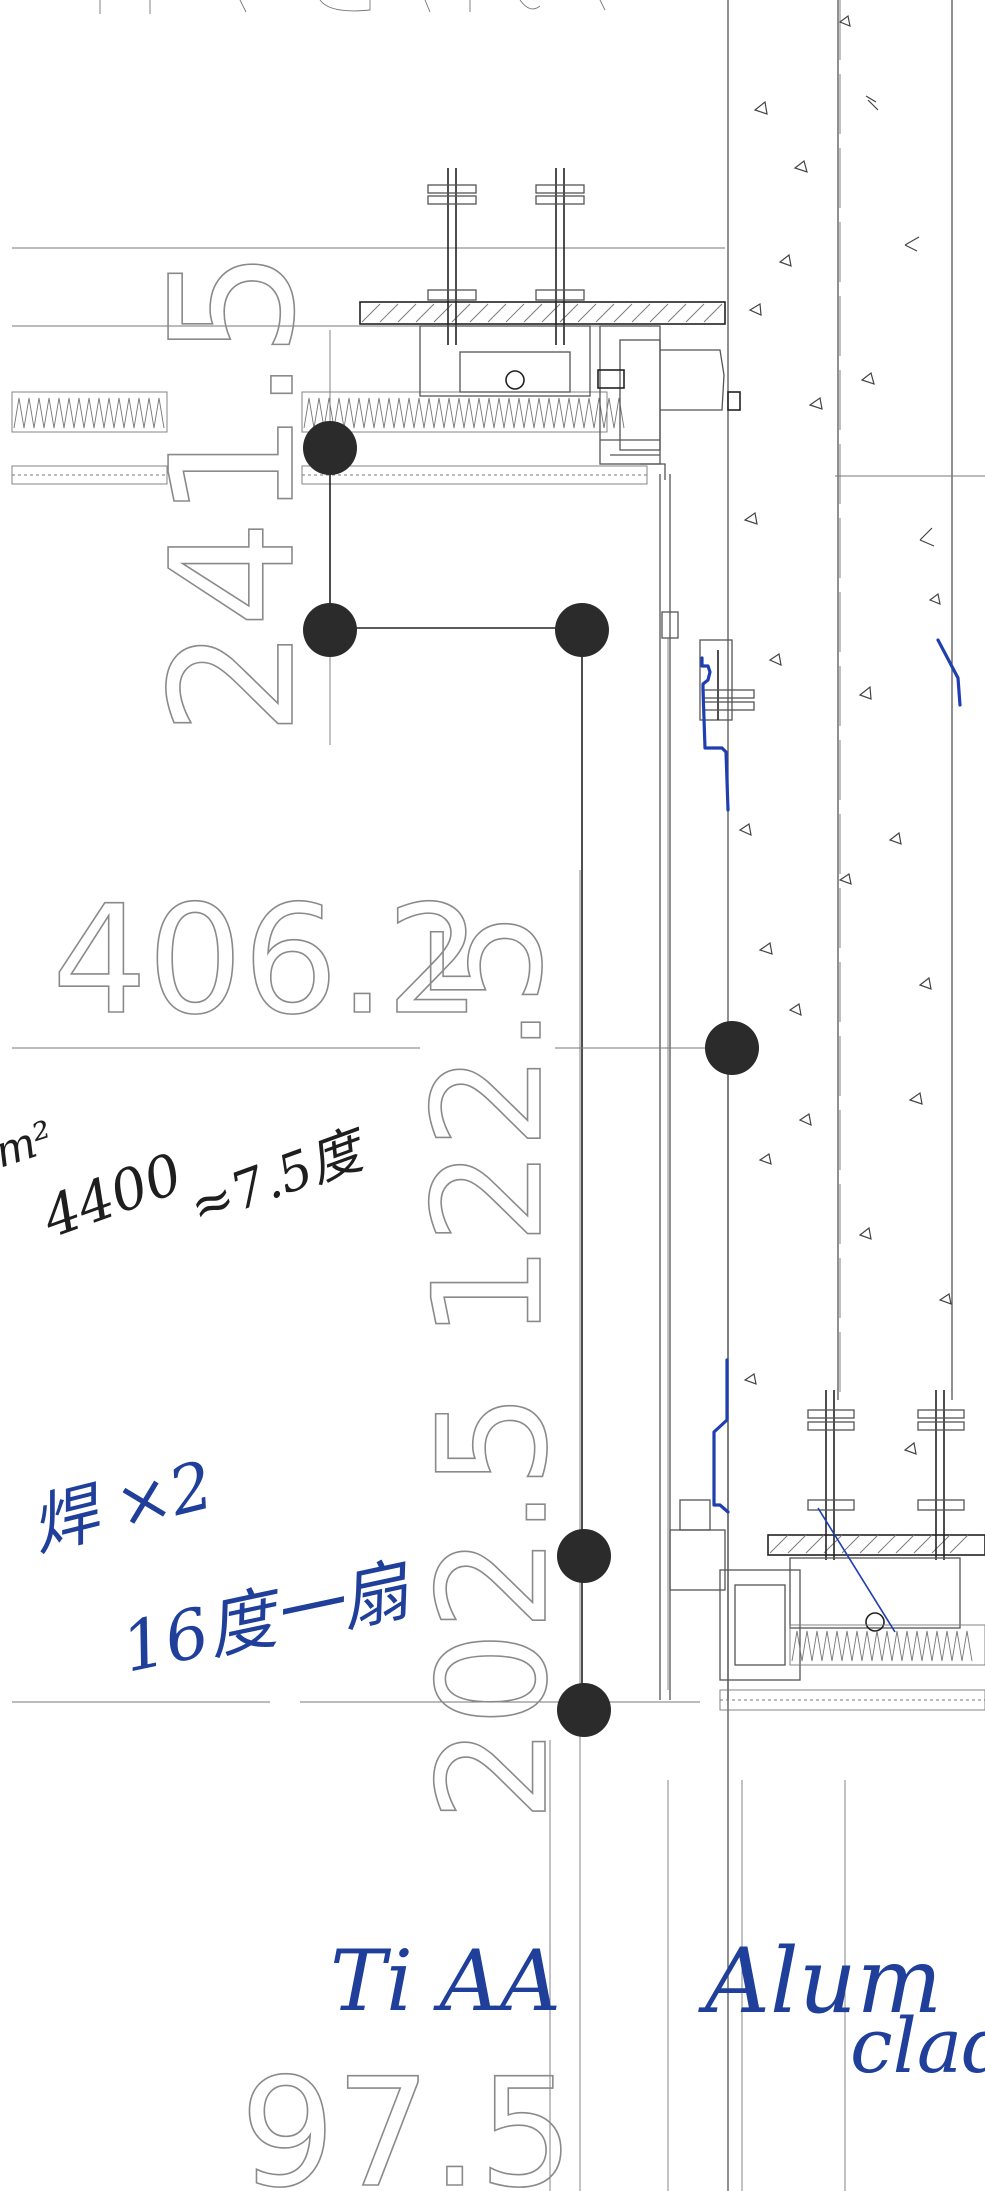  What do you see at coordinates (445, 1981) in the screenshot?
I see `label-ti-aa: Ti AA` at bounding box center [445, 1981].